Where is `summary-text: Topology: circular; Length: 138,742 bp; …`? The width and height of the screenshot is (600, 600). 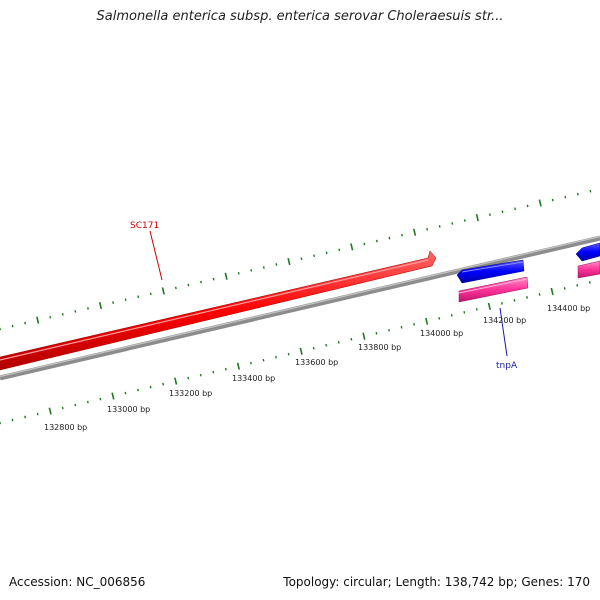 summary-text: Topology: circular; Length: 138,742 bp; … is located at coordinates (436, 582).